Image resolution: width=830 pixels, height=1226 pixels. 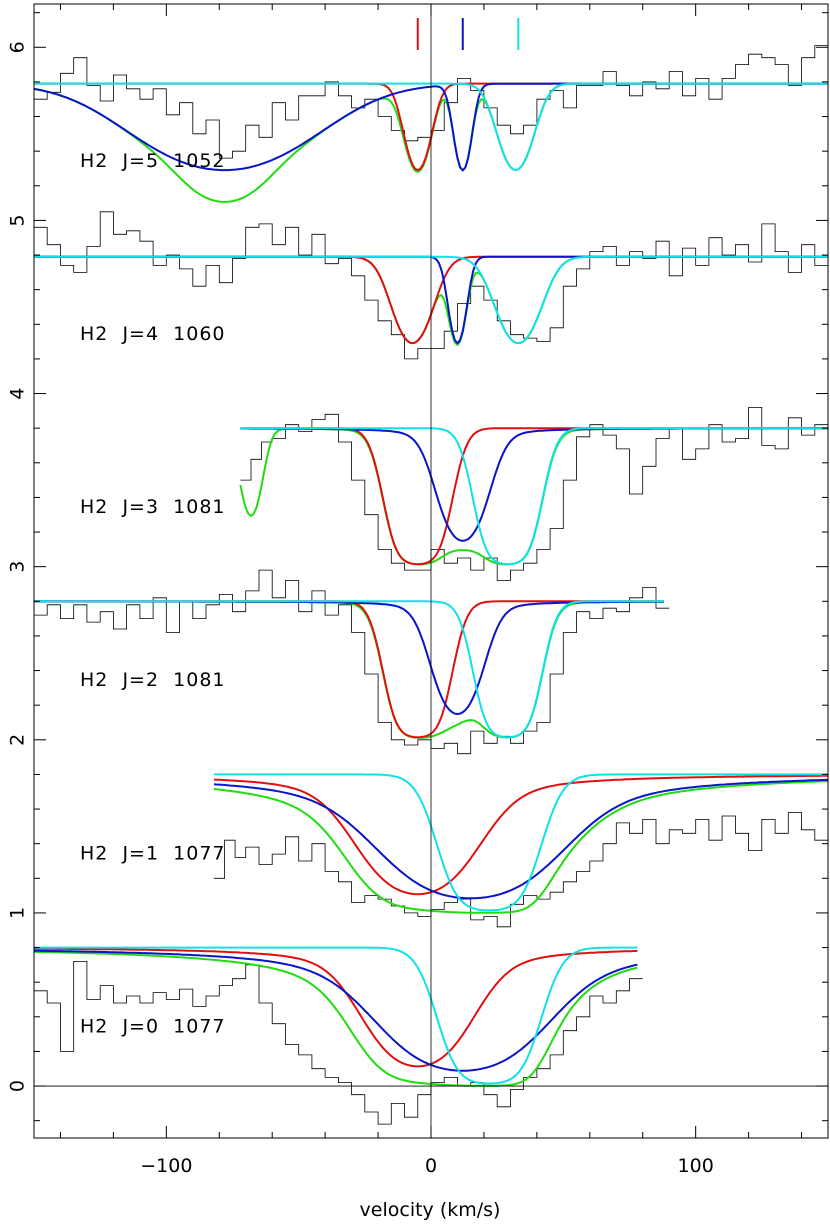 What do you see at coordinates (18, 393) in the screenshot?
I see `y-tick-label: 4` at bounding box center [18, 393].